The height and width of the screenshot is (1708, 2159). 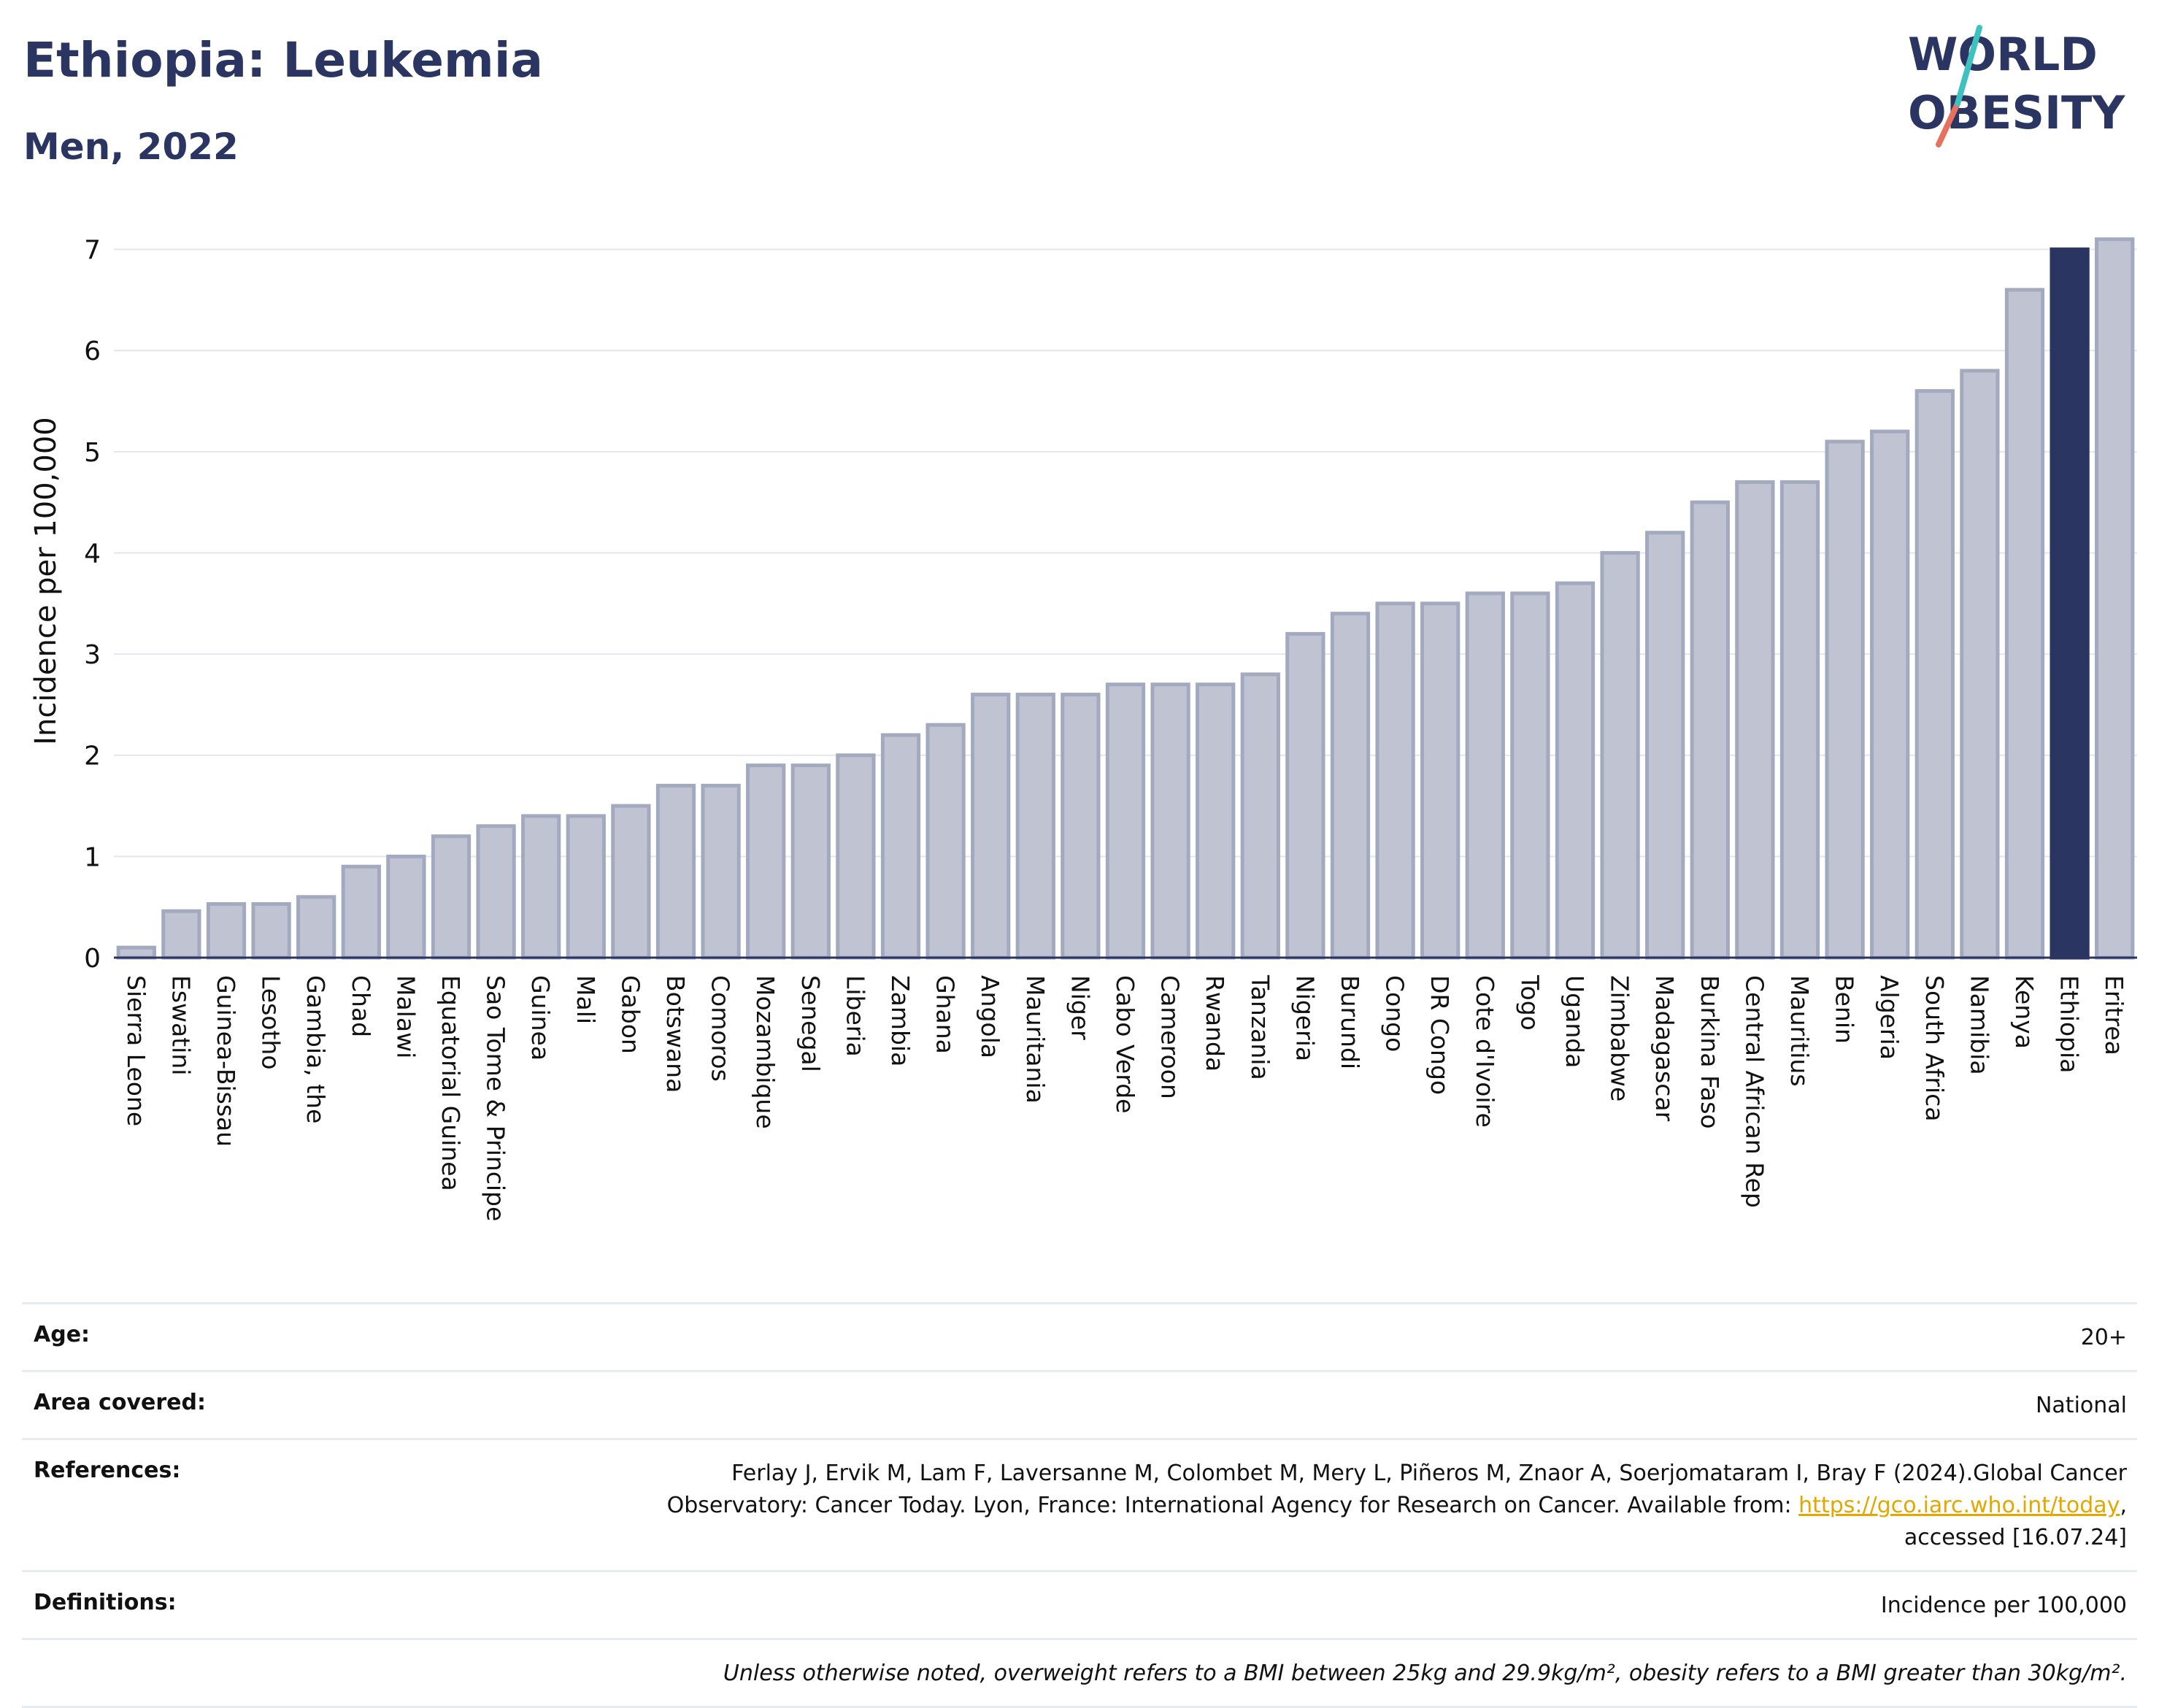 I want to click on svg-text: WORLD, so click(x=2003, y=54).